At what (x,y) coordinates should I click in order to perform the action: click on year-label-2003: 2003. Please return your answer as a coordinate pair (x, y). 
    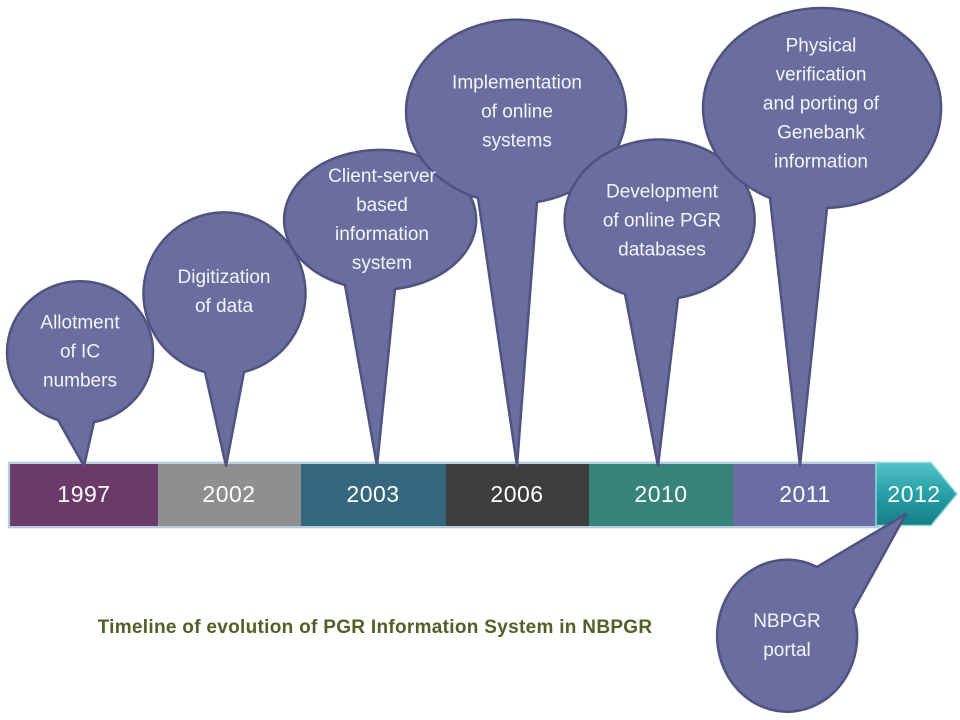
    Looking at the image, I should click on (373, 494).